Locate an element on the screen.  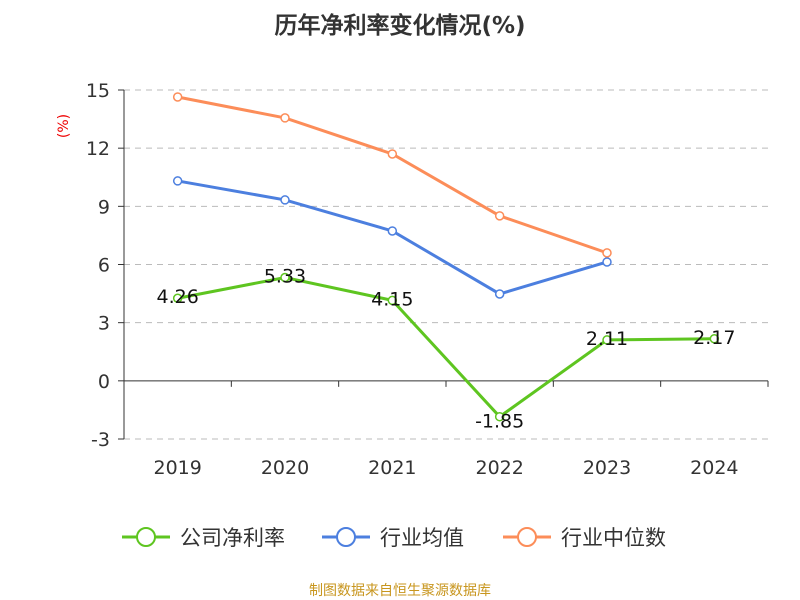
y-tick-label: 6 is located at coordinates (104, 266).